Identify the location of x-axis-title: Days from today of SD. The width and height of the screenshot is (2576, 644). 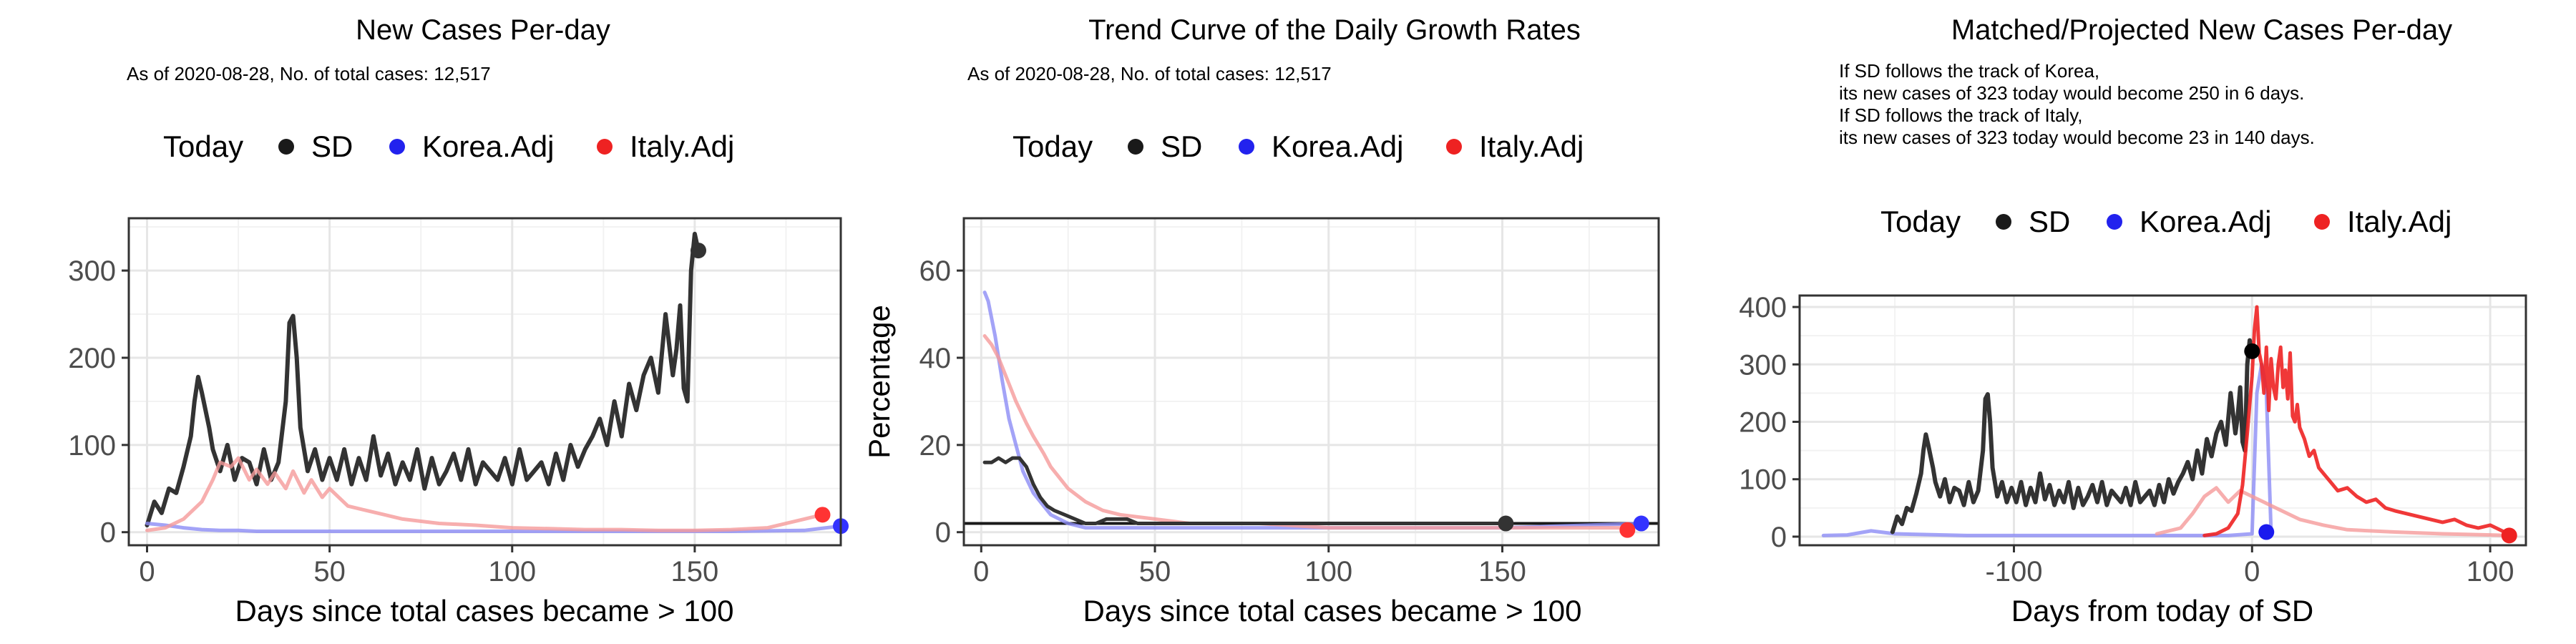
(2162, 611).